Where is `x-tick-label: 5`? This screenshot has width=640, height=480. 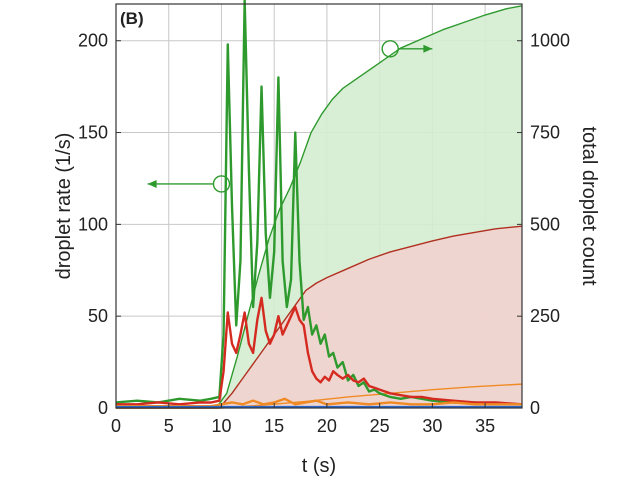 x-tick-label: 5 is located at coordinates (169, 426).